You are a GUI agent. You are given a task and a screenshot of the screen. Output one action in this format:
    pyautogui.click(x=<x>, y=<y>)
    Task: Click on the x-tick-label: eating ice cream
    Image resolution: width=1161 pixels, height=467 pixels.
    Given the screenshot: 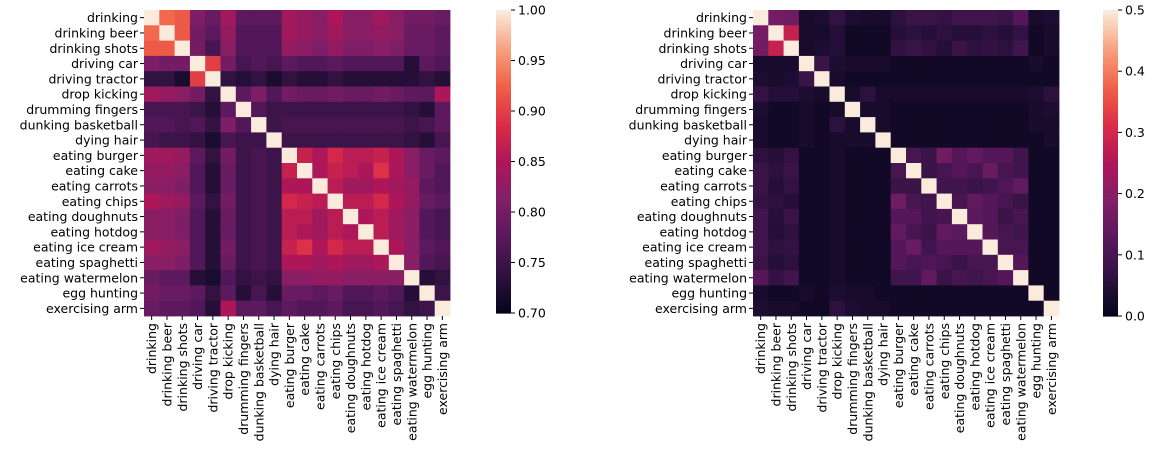 What is the action you would take?
    pyautogui.click(x=990, y=375)
    